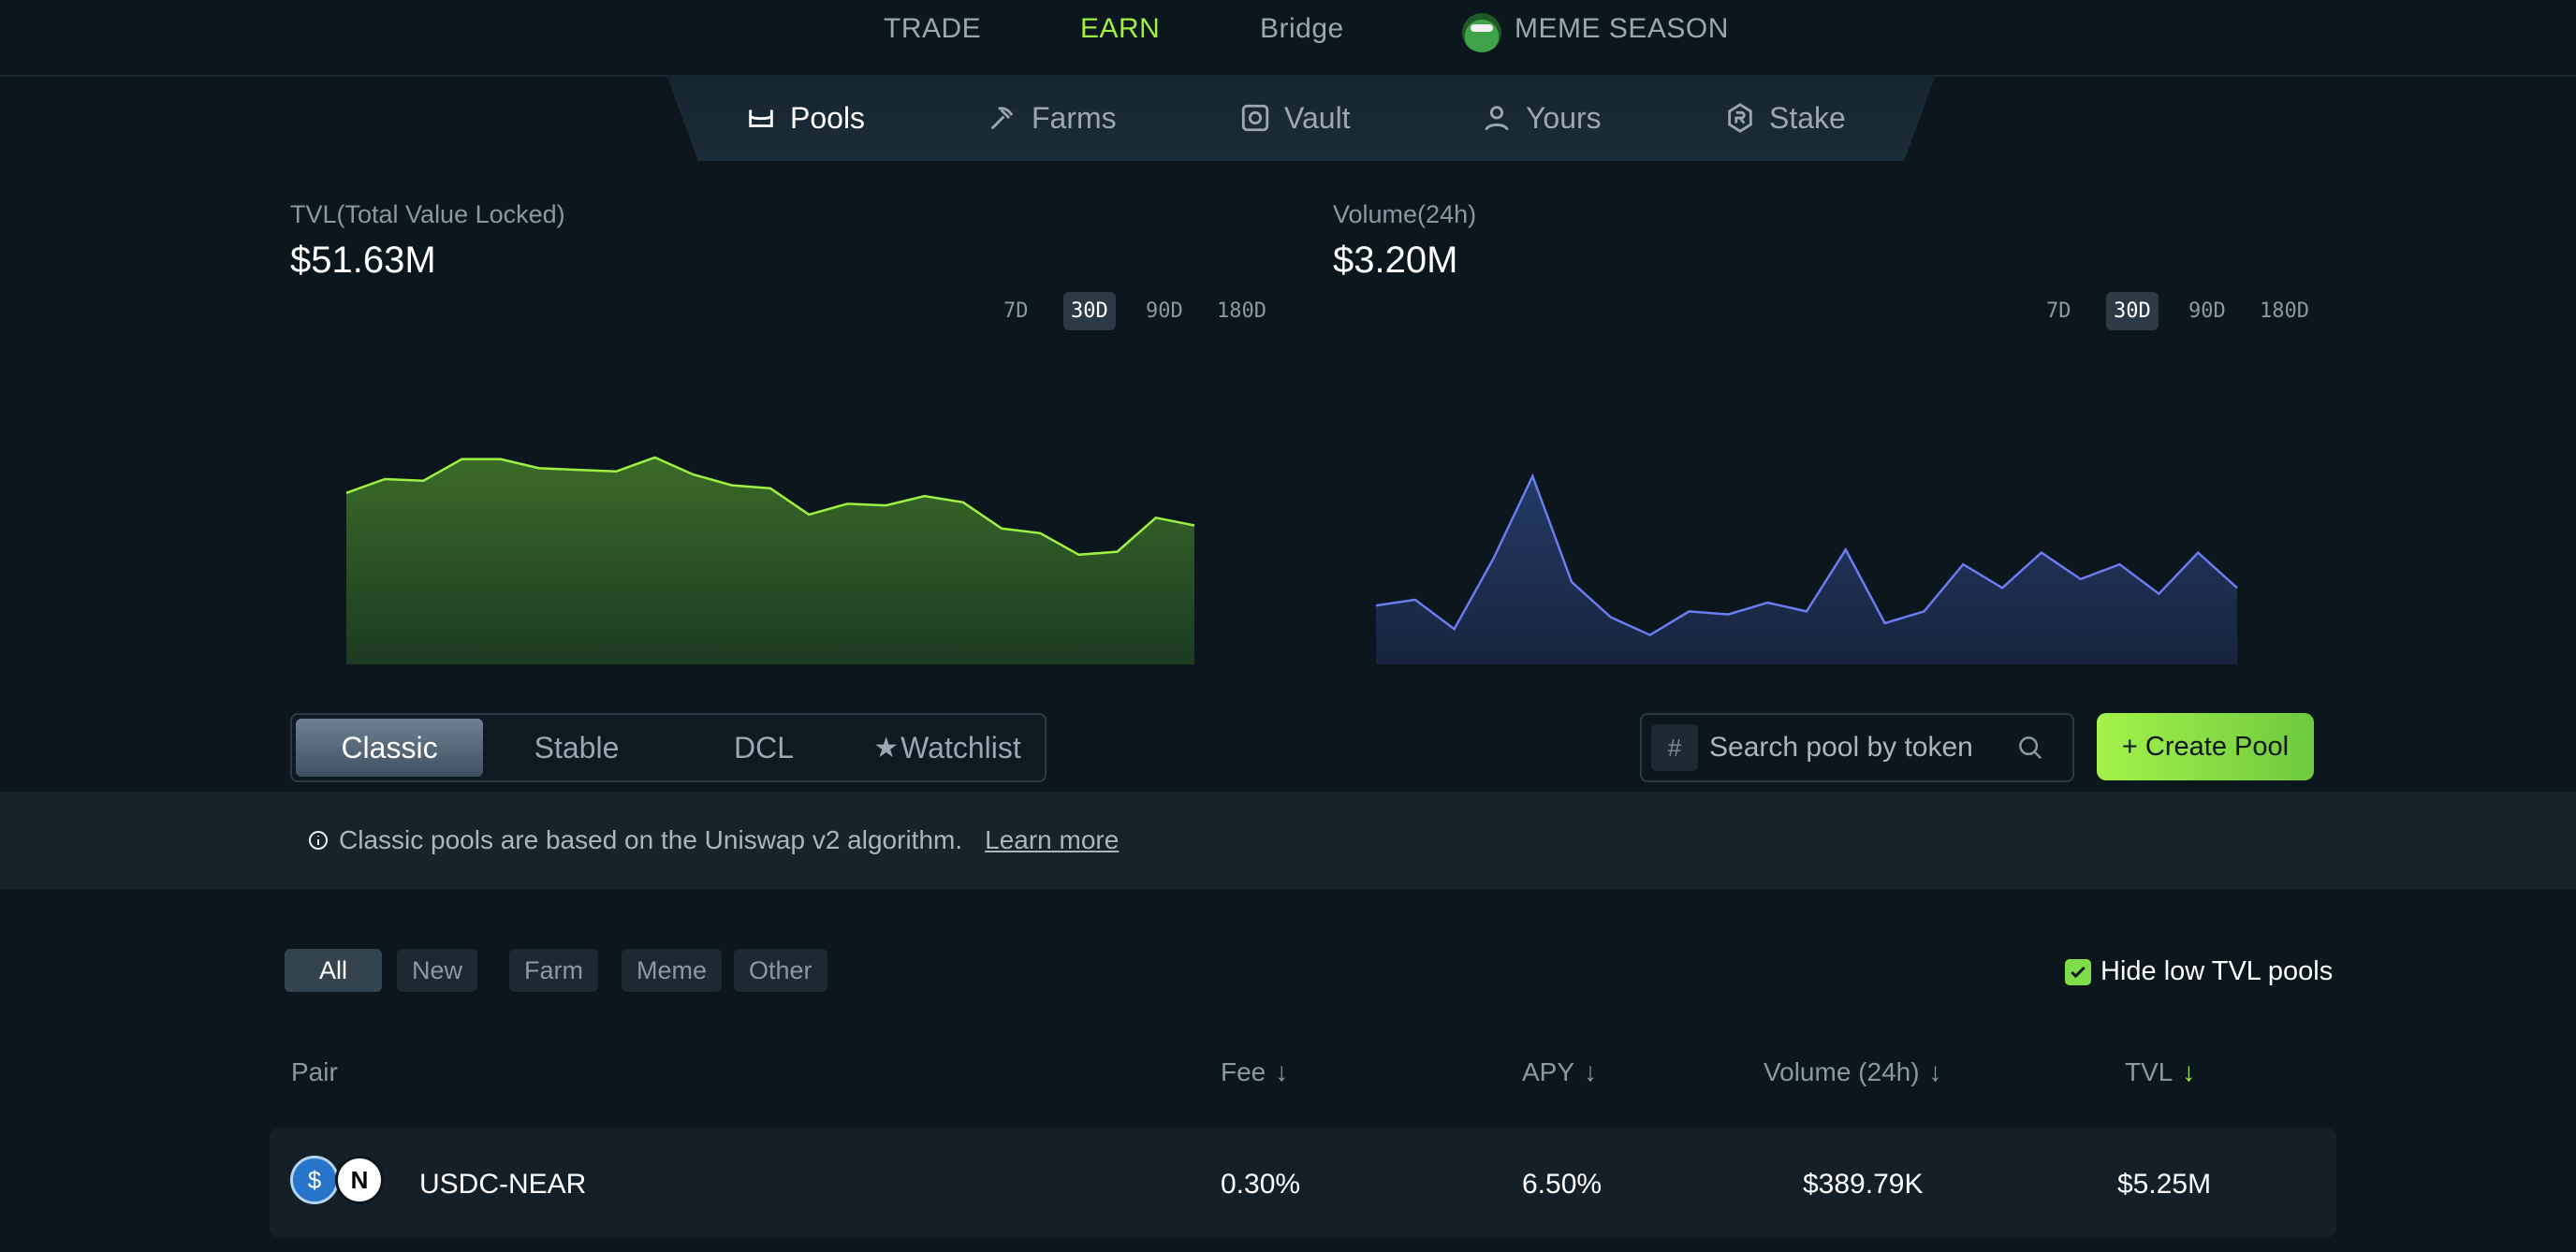  I want to click on column-tvl: TVL ↓, so click(2160, 1072).